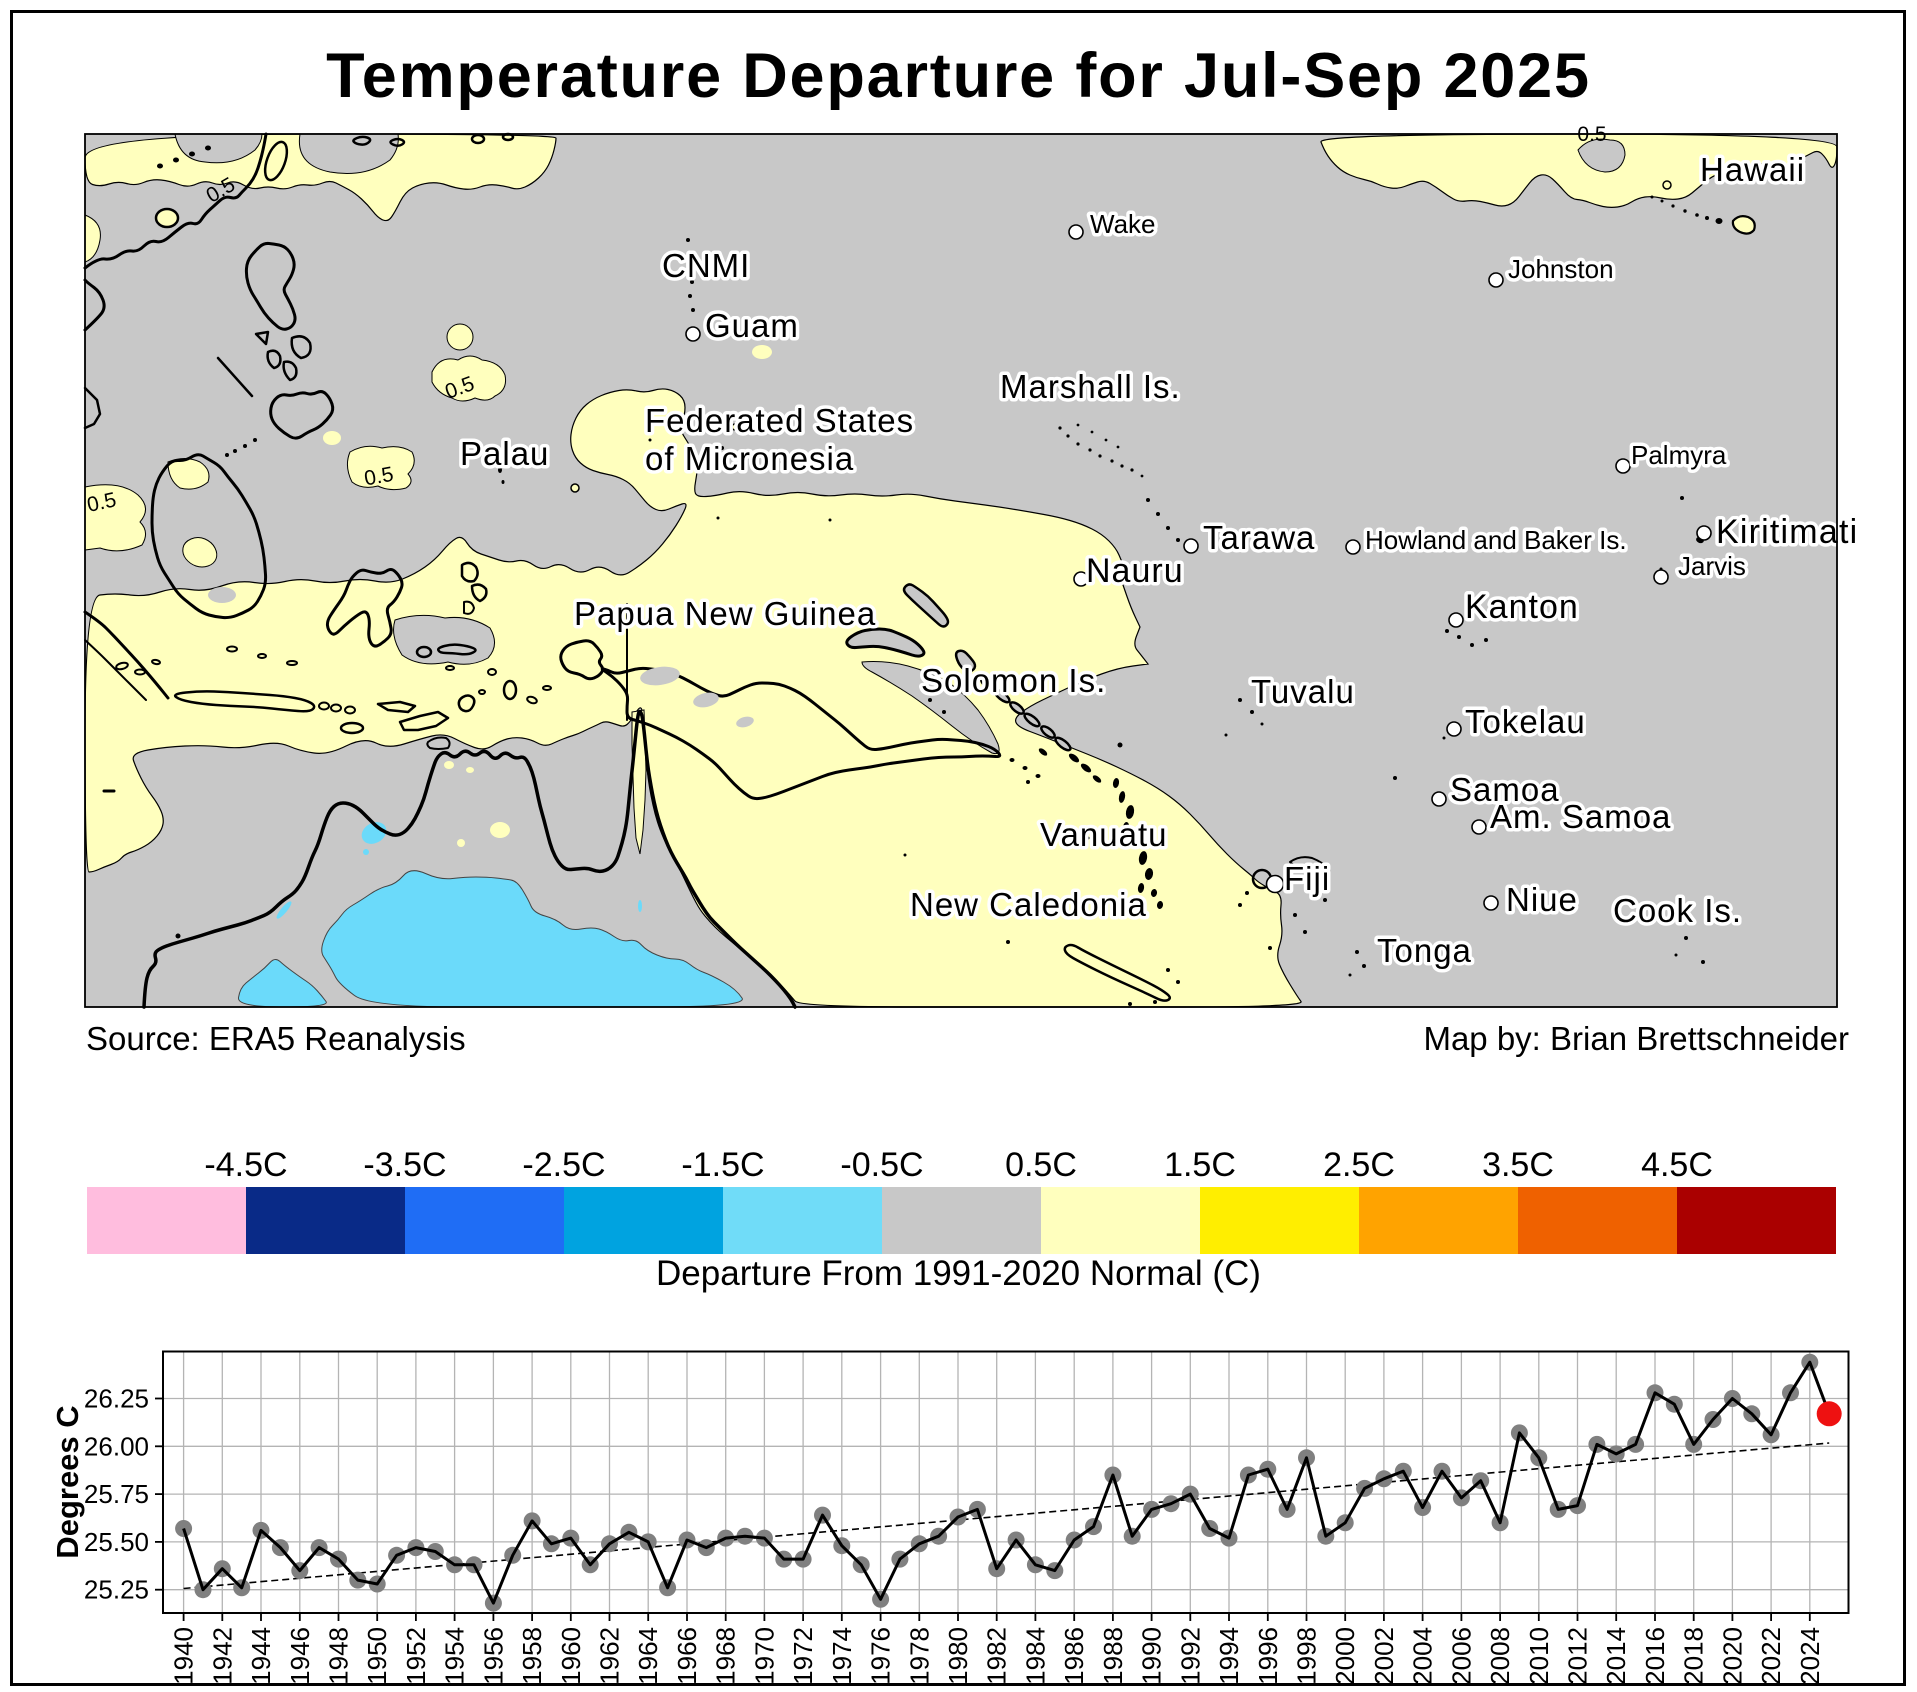 The height and width of the screenshot is (1692, 1917). What do you see at coordinates (1190, 1656) in the screenshot?
I see `svg-text: 1992` at bounding box center [1190, 1656].